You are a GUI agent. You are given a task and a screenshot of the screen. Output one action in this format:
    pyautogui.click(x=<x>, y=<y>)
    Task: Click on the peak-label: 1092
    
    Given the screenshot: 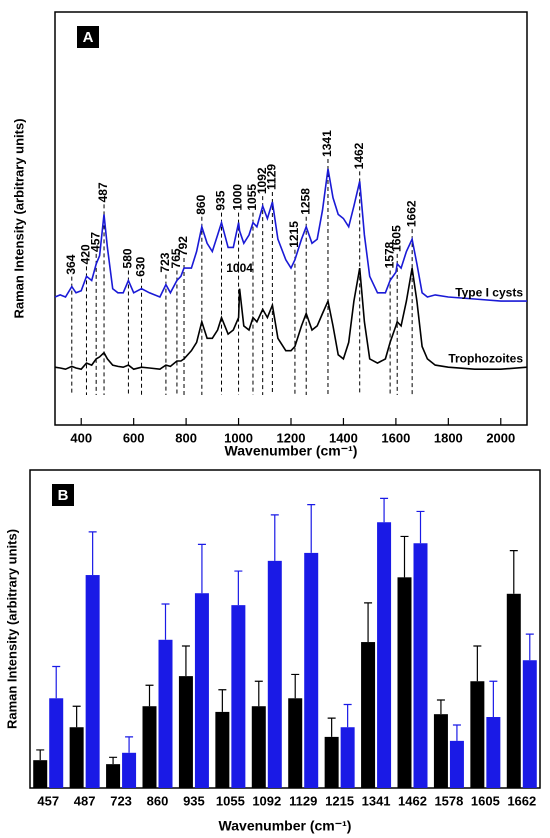 What is the action you would take?
    pyautogui.click(x=262, y=180)
    